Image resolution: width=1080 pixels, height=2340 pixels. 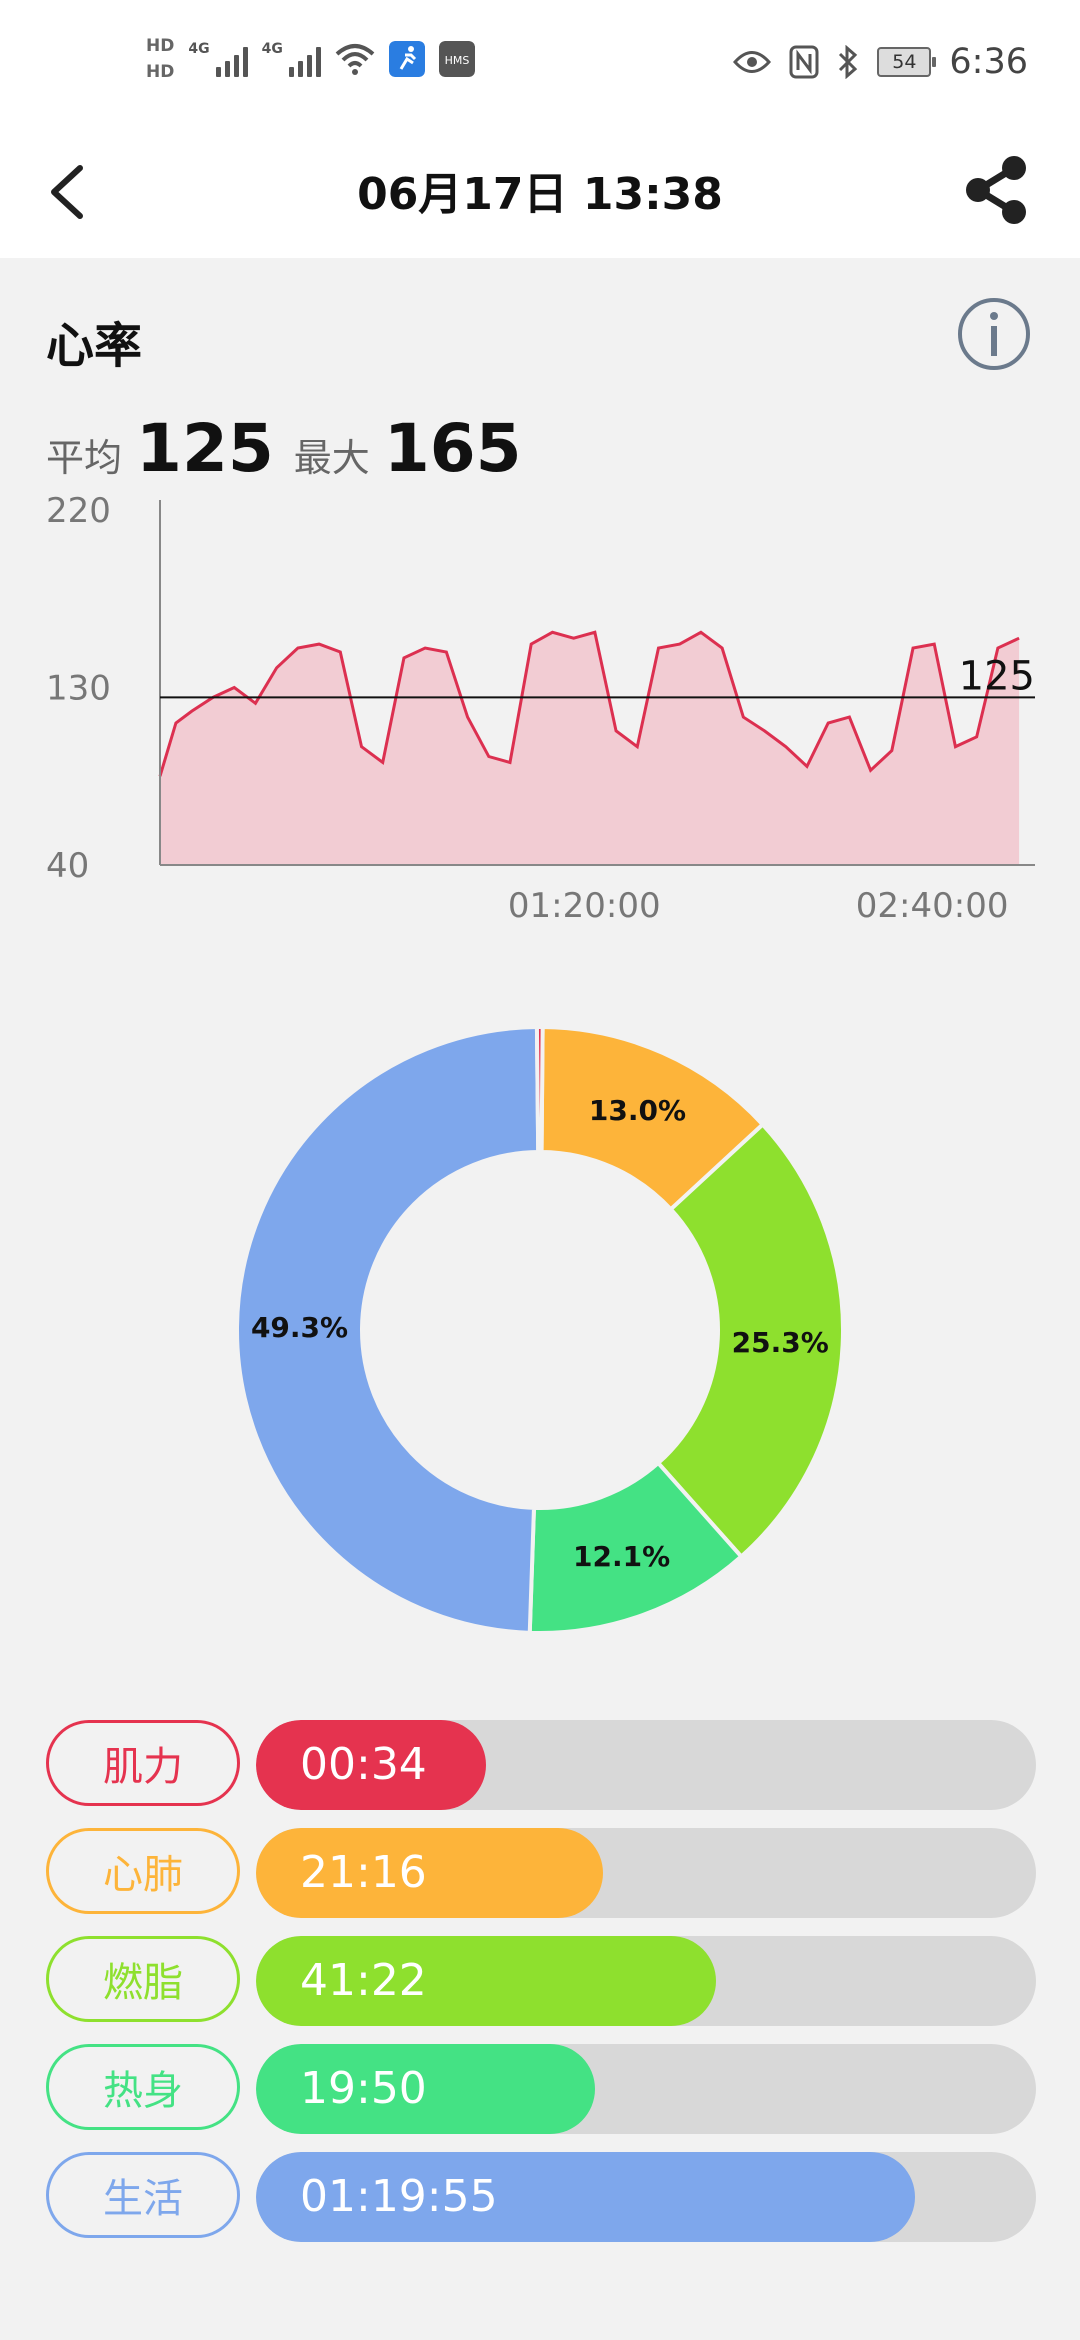 I want to click on y-tick-label: 40, so click(x=67, y=866).